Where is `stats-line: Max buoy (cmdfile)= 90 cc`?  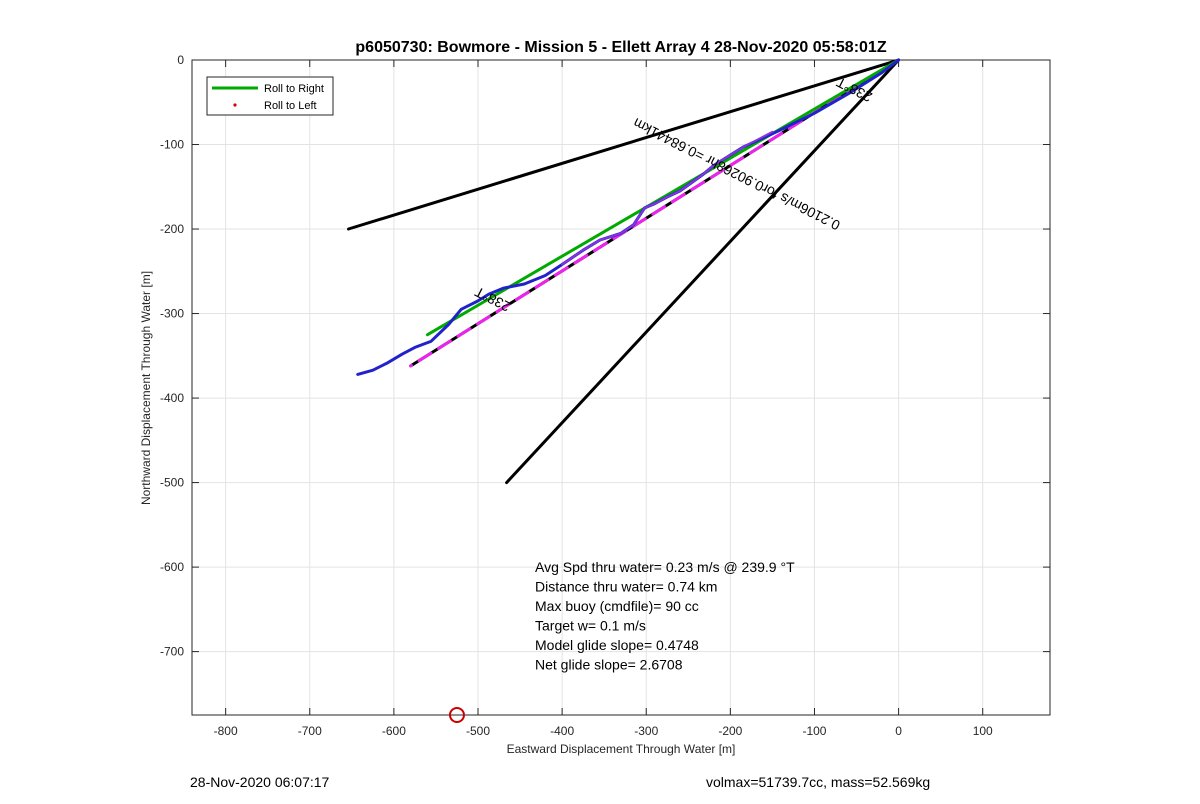 stats-line: Max buoy (cmdfile)= 90 cc is located at coordinates (617, 606).